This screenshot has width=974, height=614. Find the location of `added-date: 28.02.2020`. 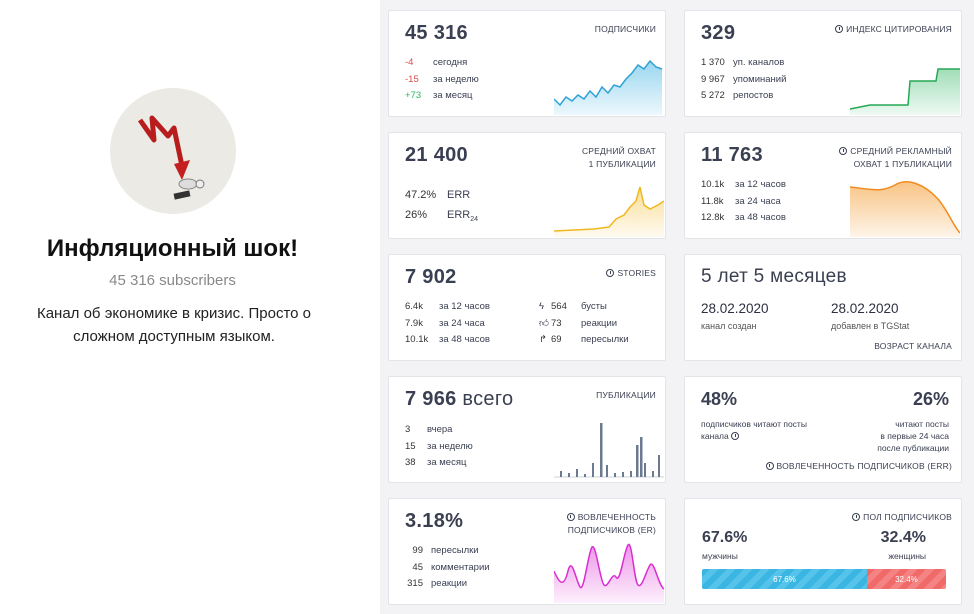

added-date: 28.02.2020 is located at coordinates (865, 308).